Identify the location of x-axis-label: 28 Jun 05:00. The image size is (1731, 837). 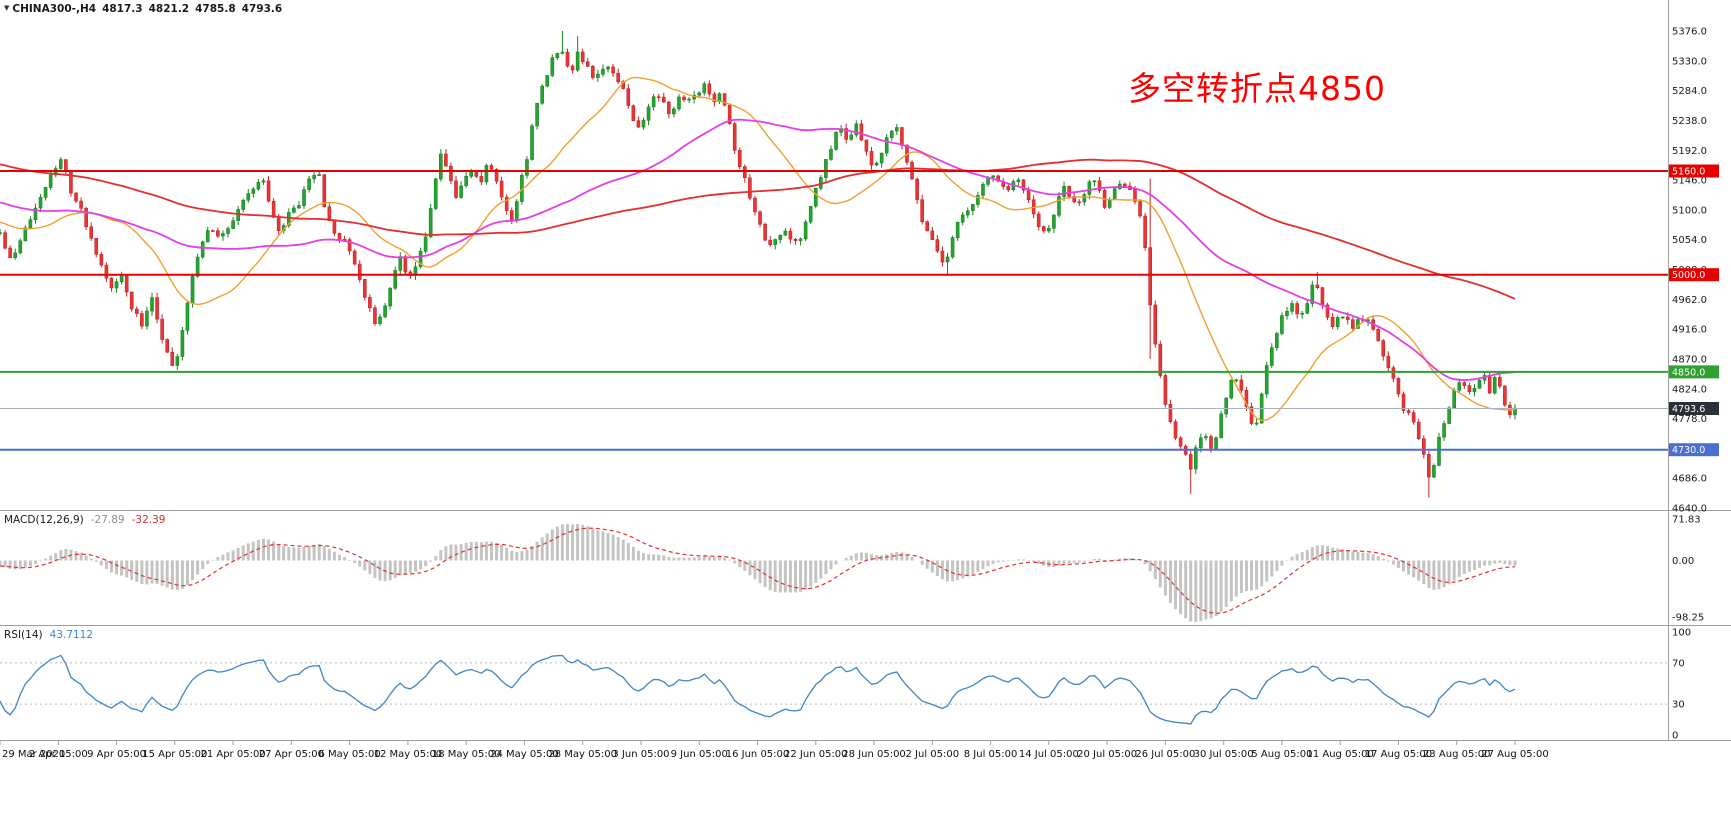
(874, 754).